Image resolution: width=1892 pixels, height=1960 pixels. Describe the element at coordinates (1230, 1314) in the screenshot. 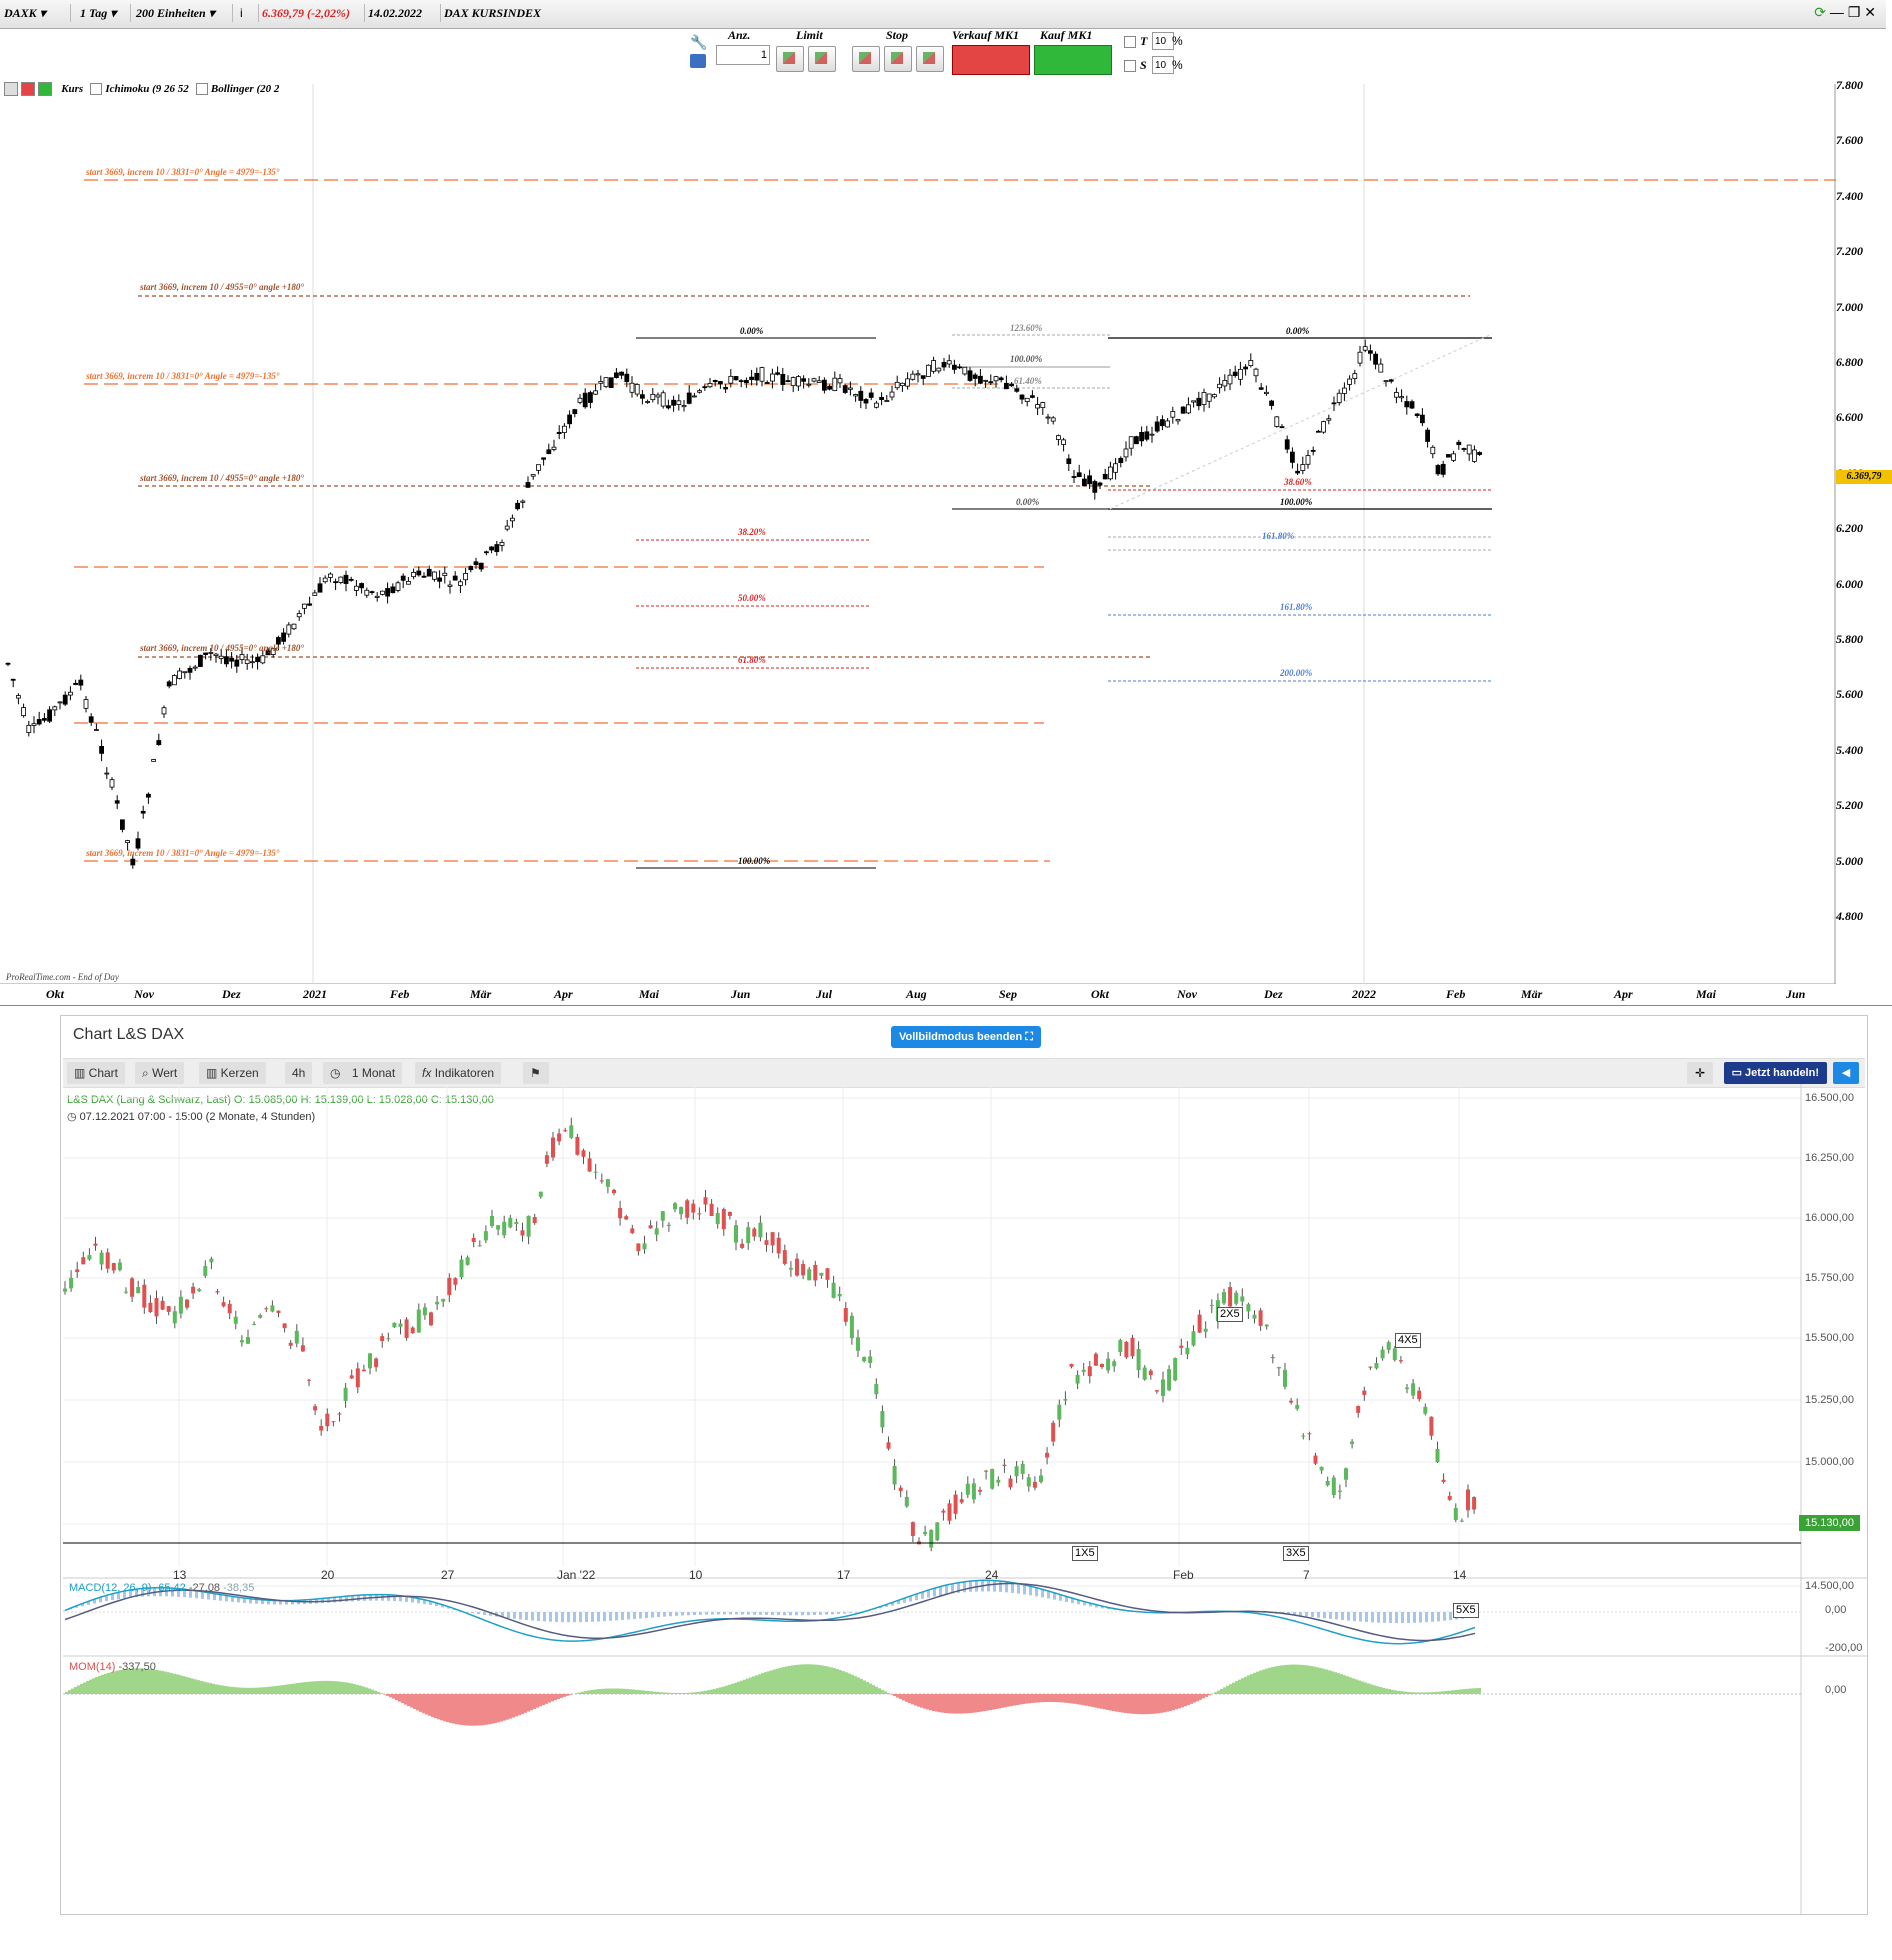

I see `wave-label-2: 2X5` at that location.